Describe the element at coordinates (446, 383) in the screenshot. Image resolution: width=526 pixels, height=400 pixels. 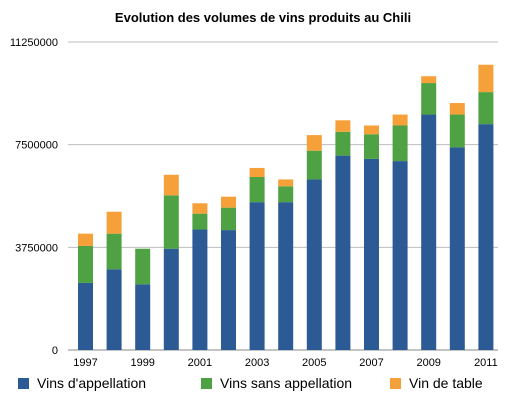
I see `legend-label-vin-de-table: Vin de table` at that location.